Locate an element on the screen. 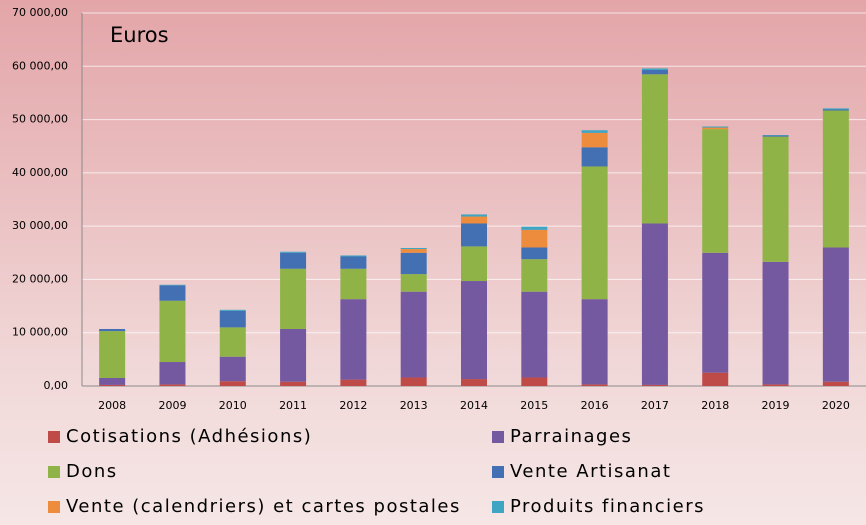  y-tick-label: 70 000,00 is located at coordinates (40, 12).